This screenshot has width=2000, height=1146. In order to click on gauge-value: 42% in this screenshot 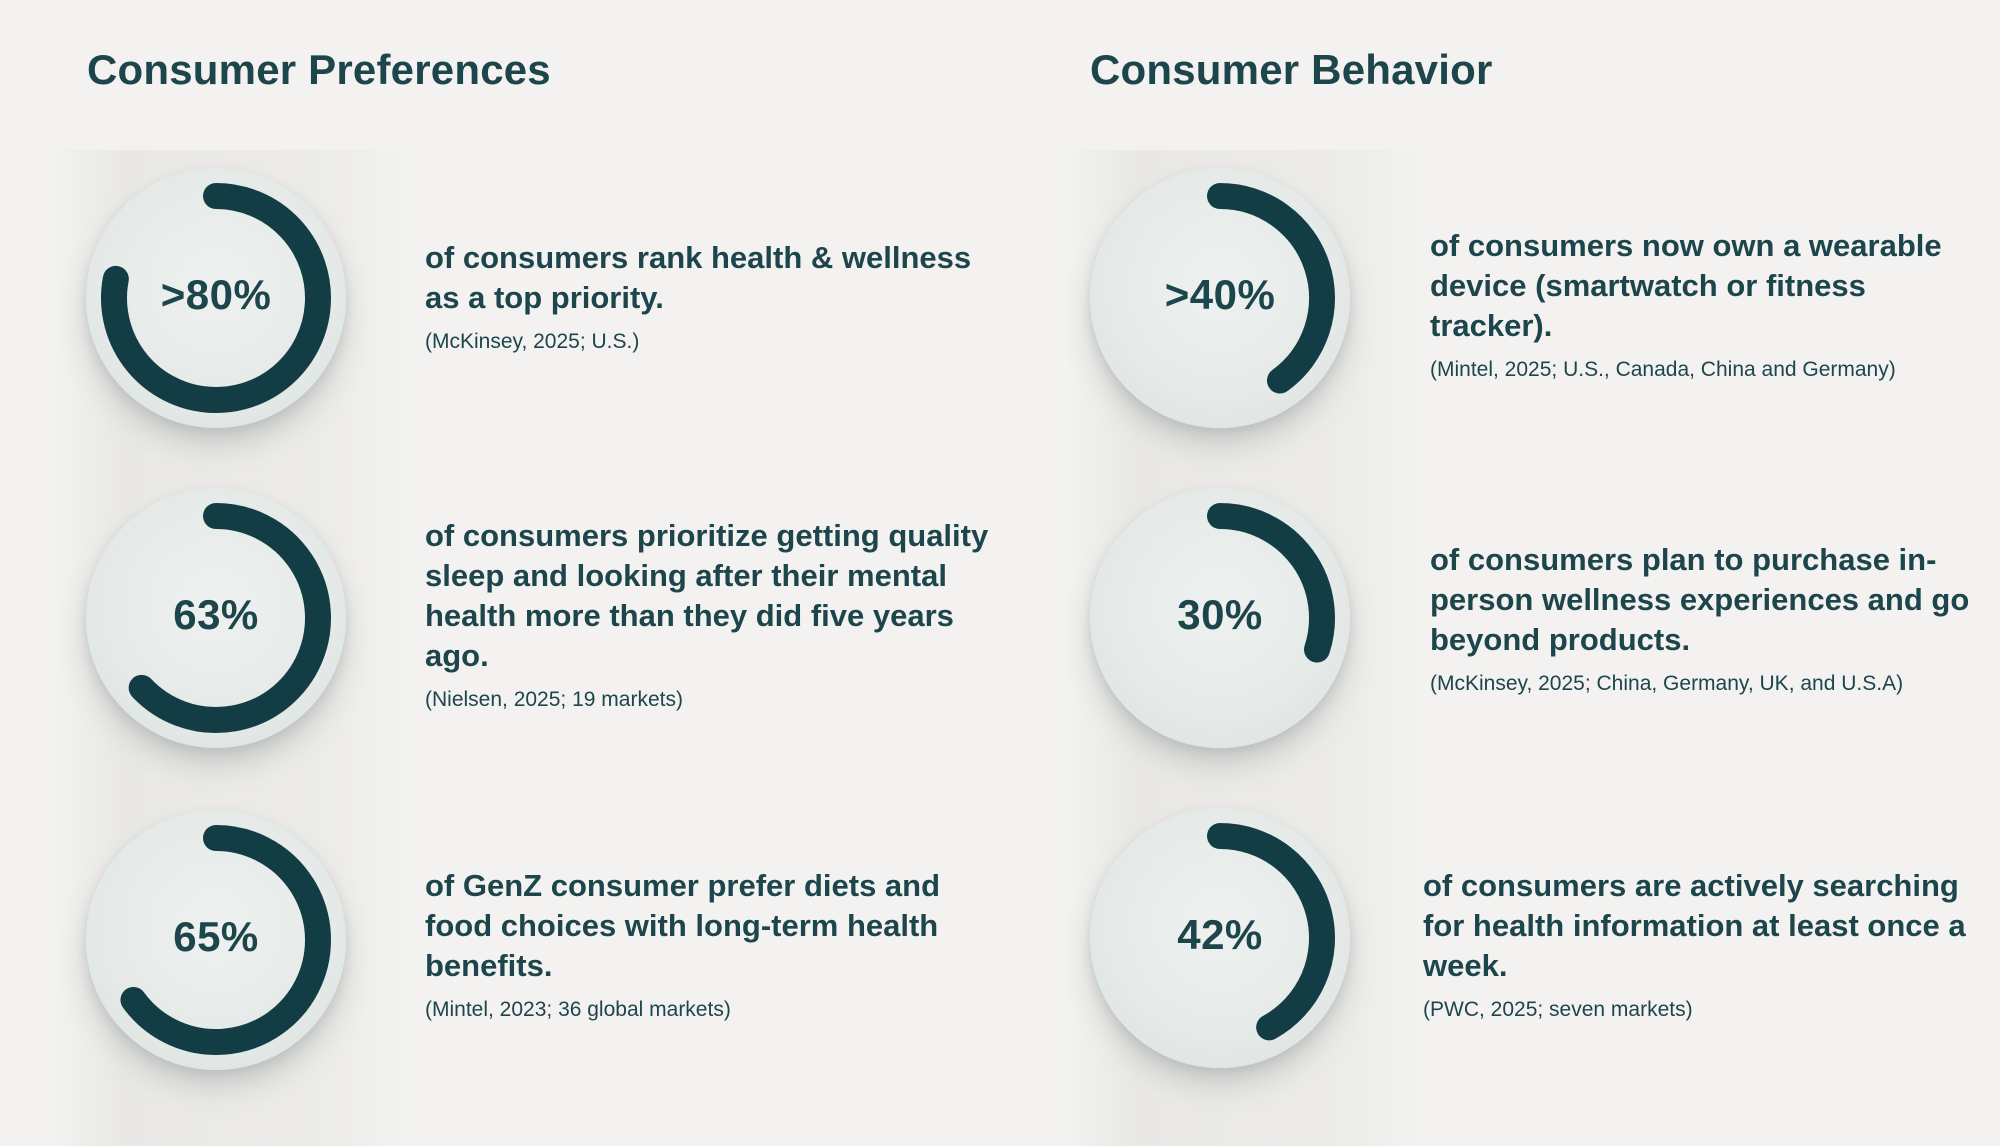, I will do `click(1220, 934)`.